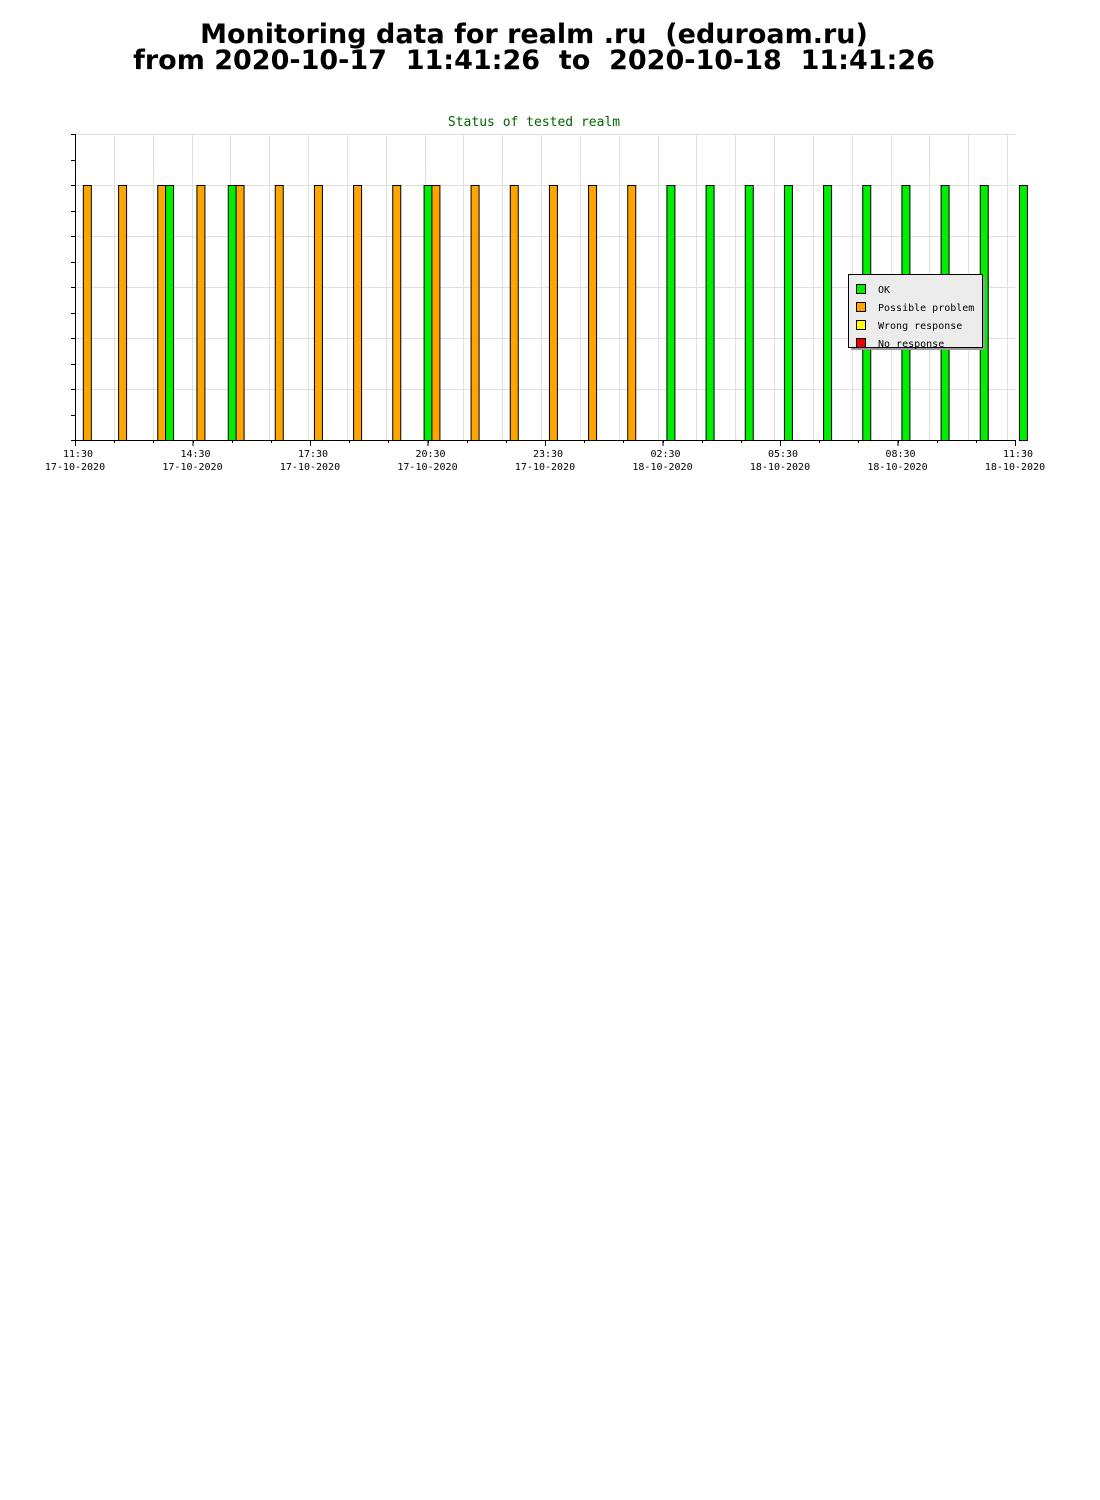 The image size is (1100, 1500). What do you see at coordinates (195, 454) in the screenshot?
I see `x-tick-label-time: 14:30` at bounding box center [195, 454].